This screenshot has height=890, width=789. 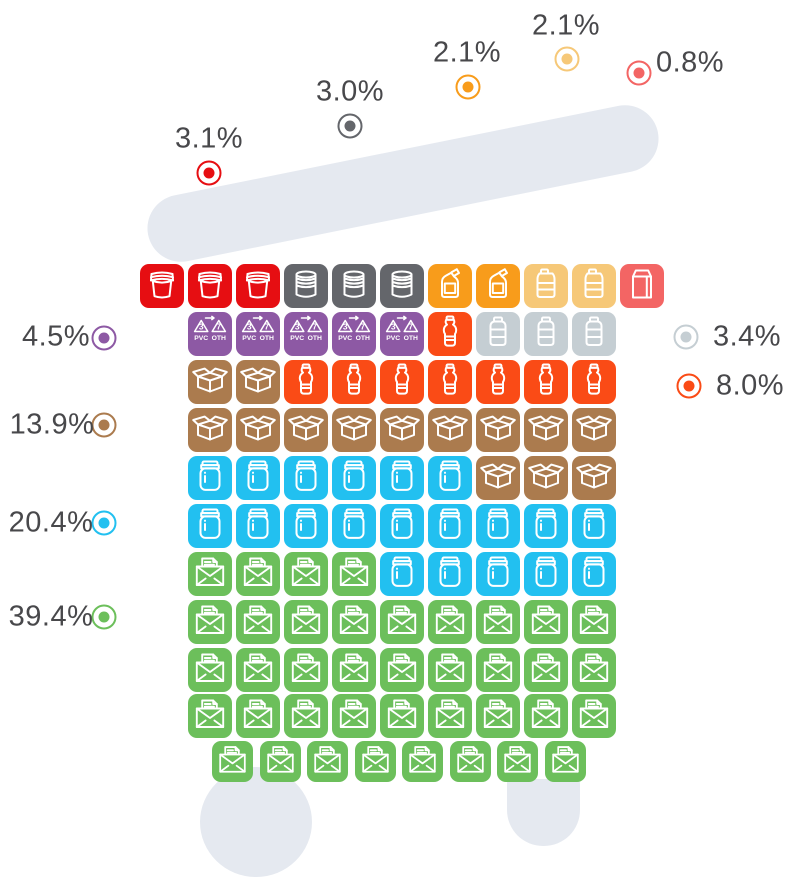 What do you see at coordinates (450, 379) in the screenshot?
I see `plastic-bottle-icon` at bounding box center [450, 379].